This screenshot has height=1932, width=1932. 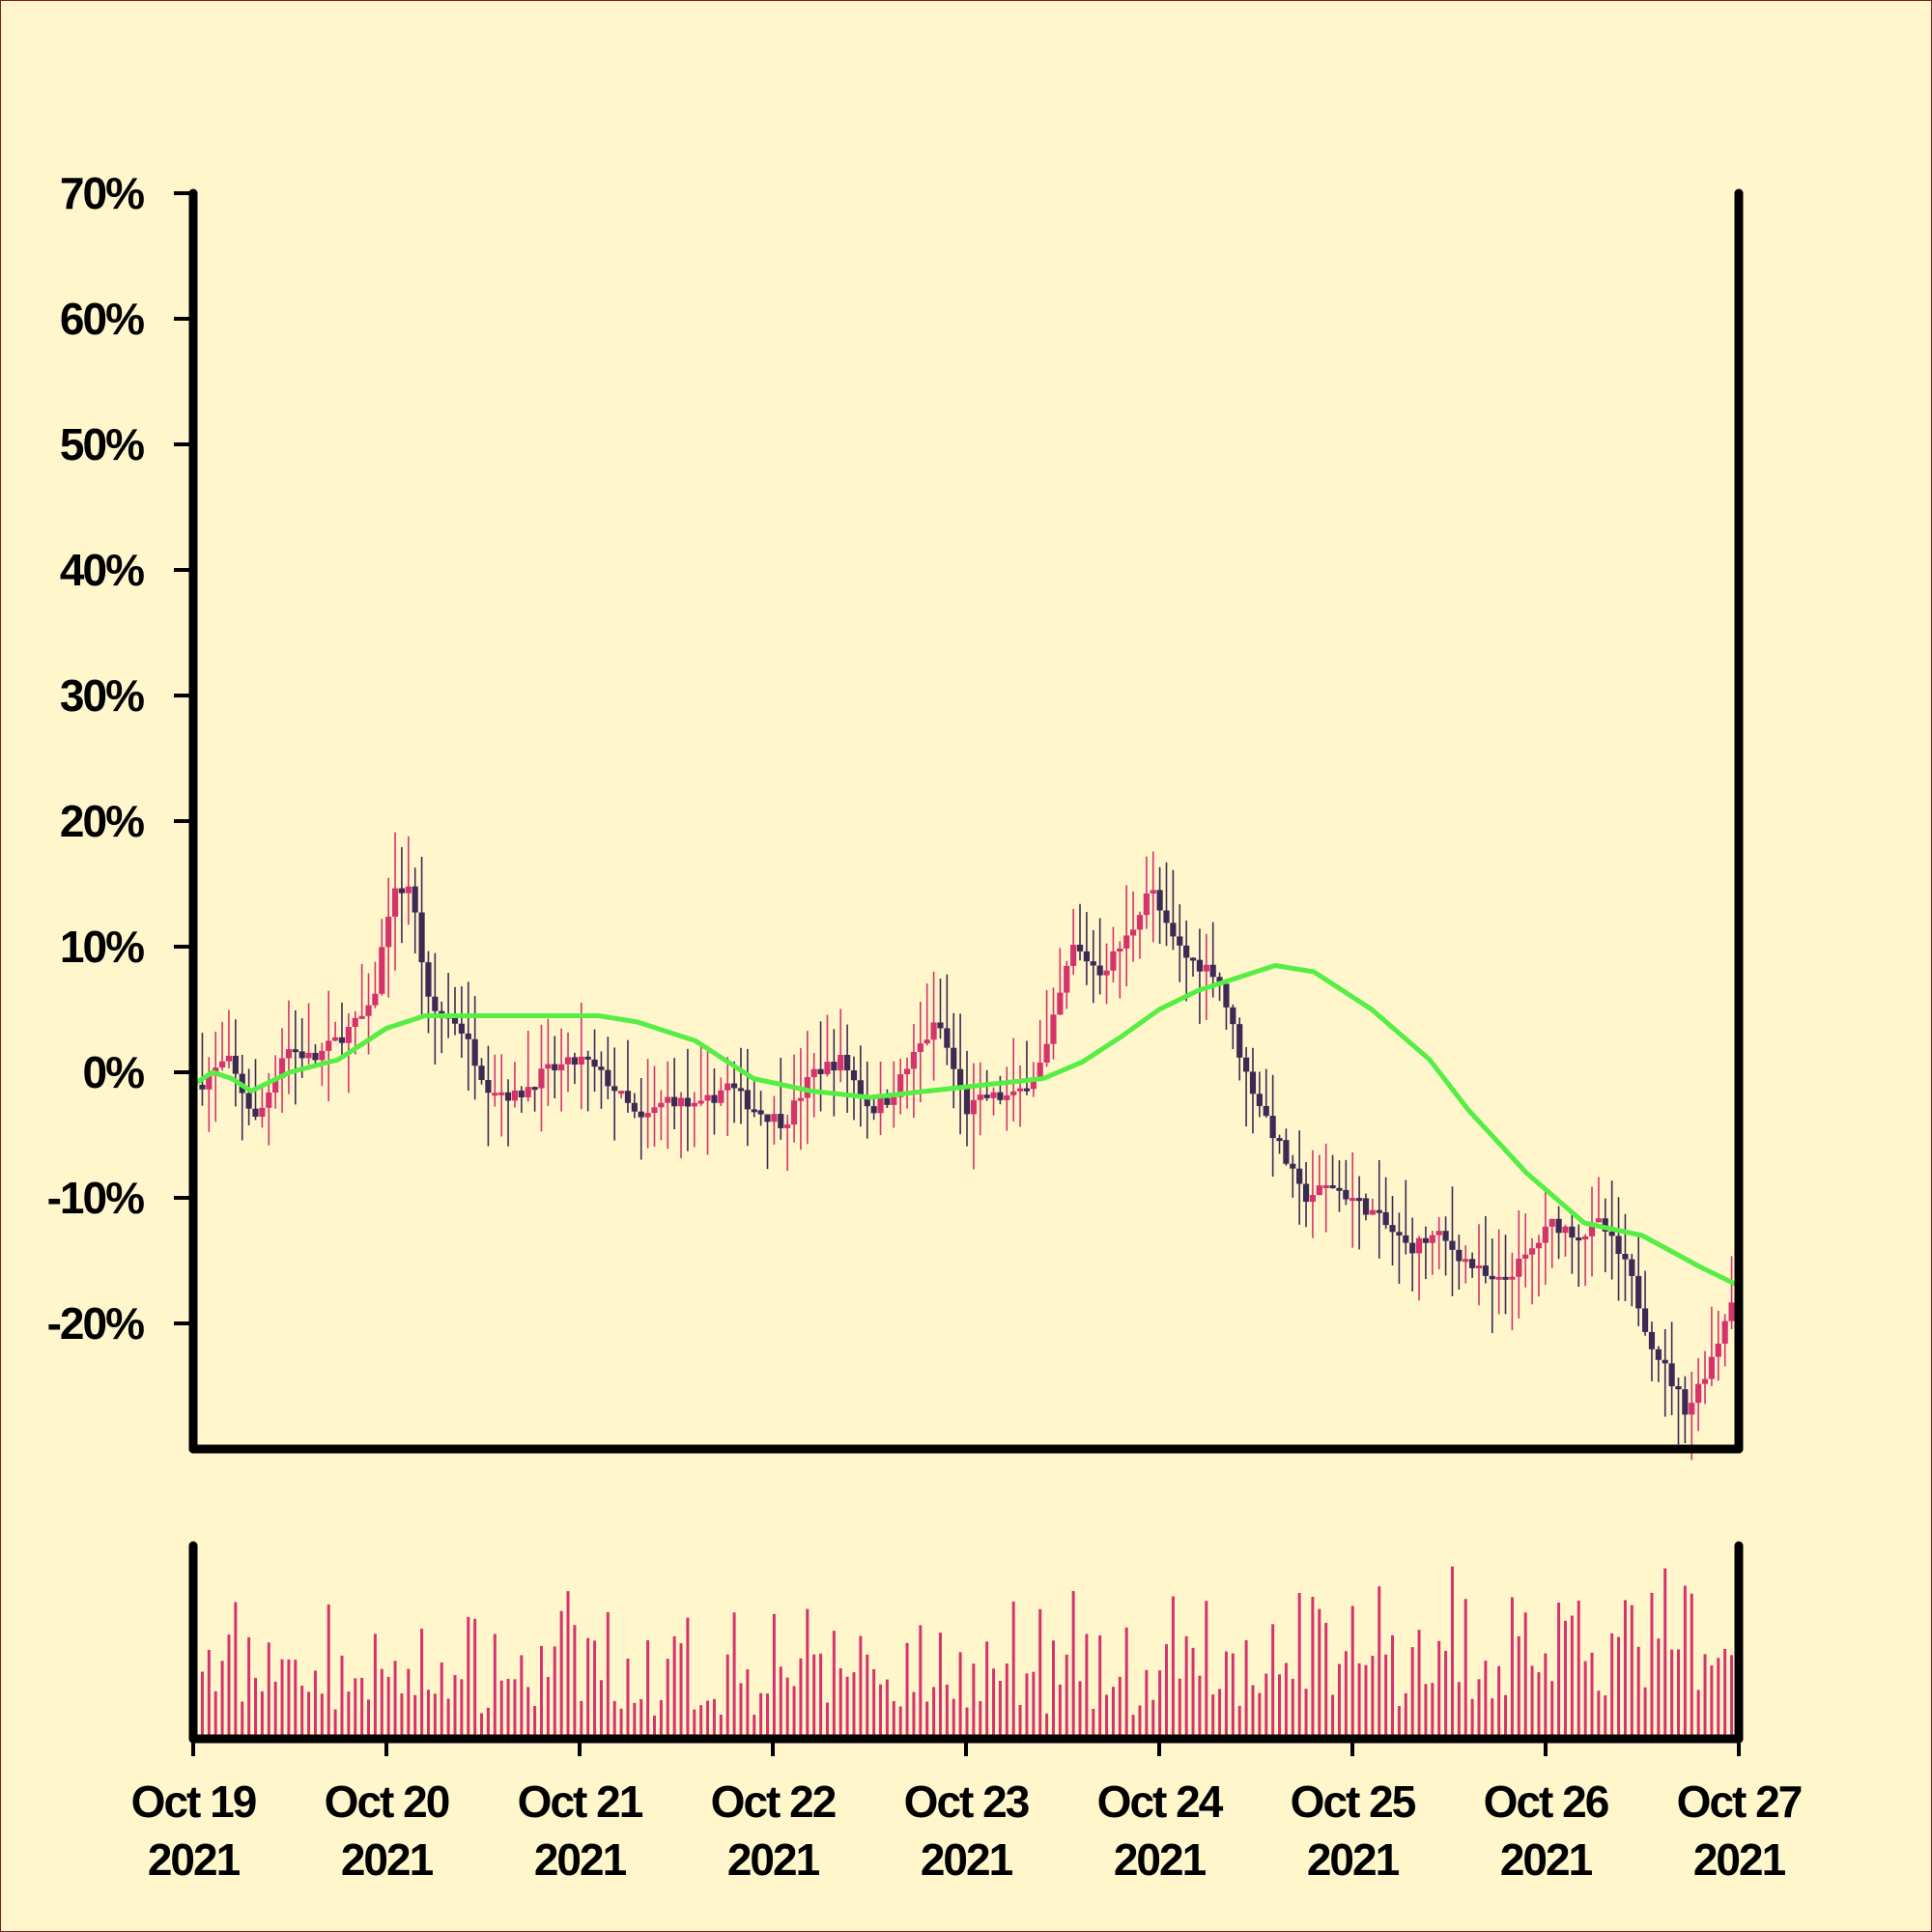 What do you see at coordinates (1353, 1801) in the screenshot?
I see `x-tick-label-date: Oct 25` at bounding box center [1353, 1801].